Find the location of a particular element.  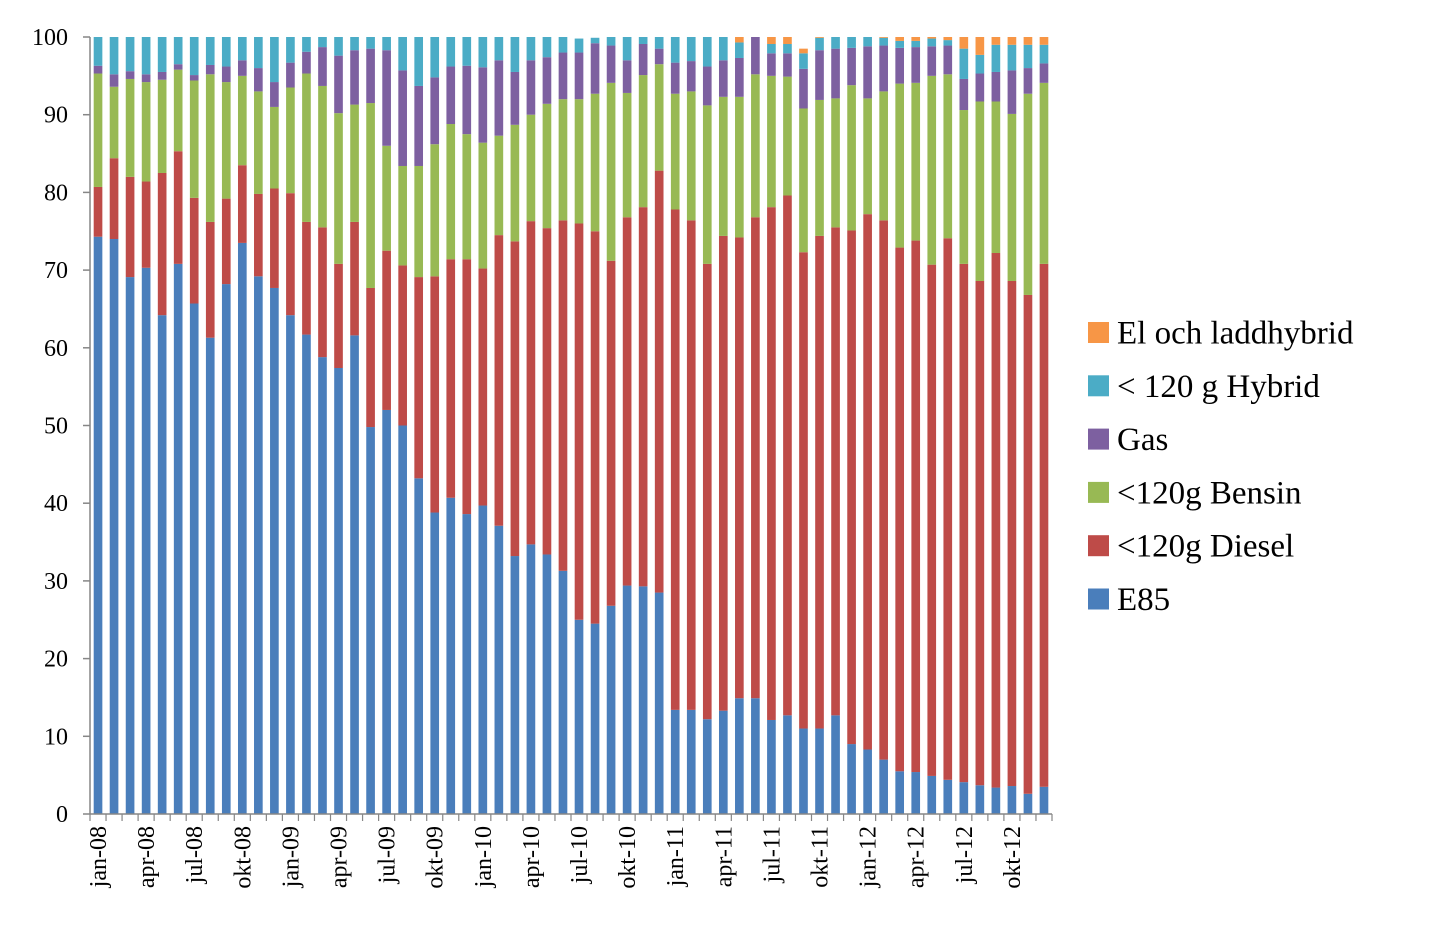

legend-label-el-och-laddhybrid: El och laddhybrid is located at coordinates (1235, 334).